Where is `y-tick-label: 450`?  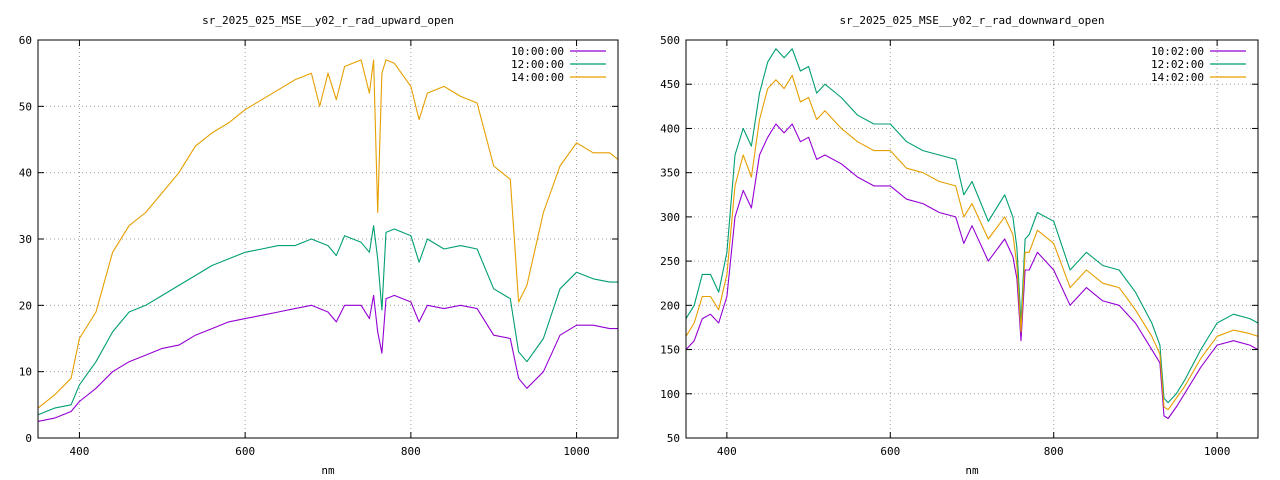
y-tick-label: 450 is located at coordinates (670, 84).